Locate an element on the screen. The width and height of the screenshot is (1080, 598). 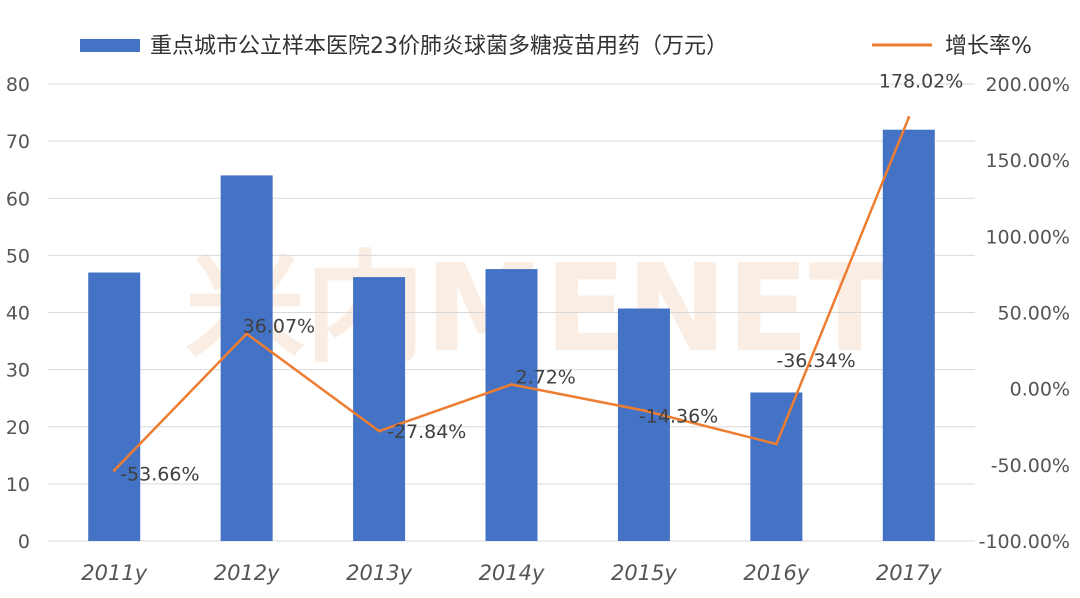
growth-data-label: -53.66% is located at coordinates (159, 474).